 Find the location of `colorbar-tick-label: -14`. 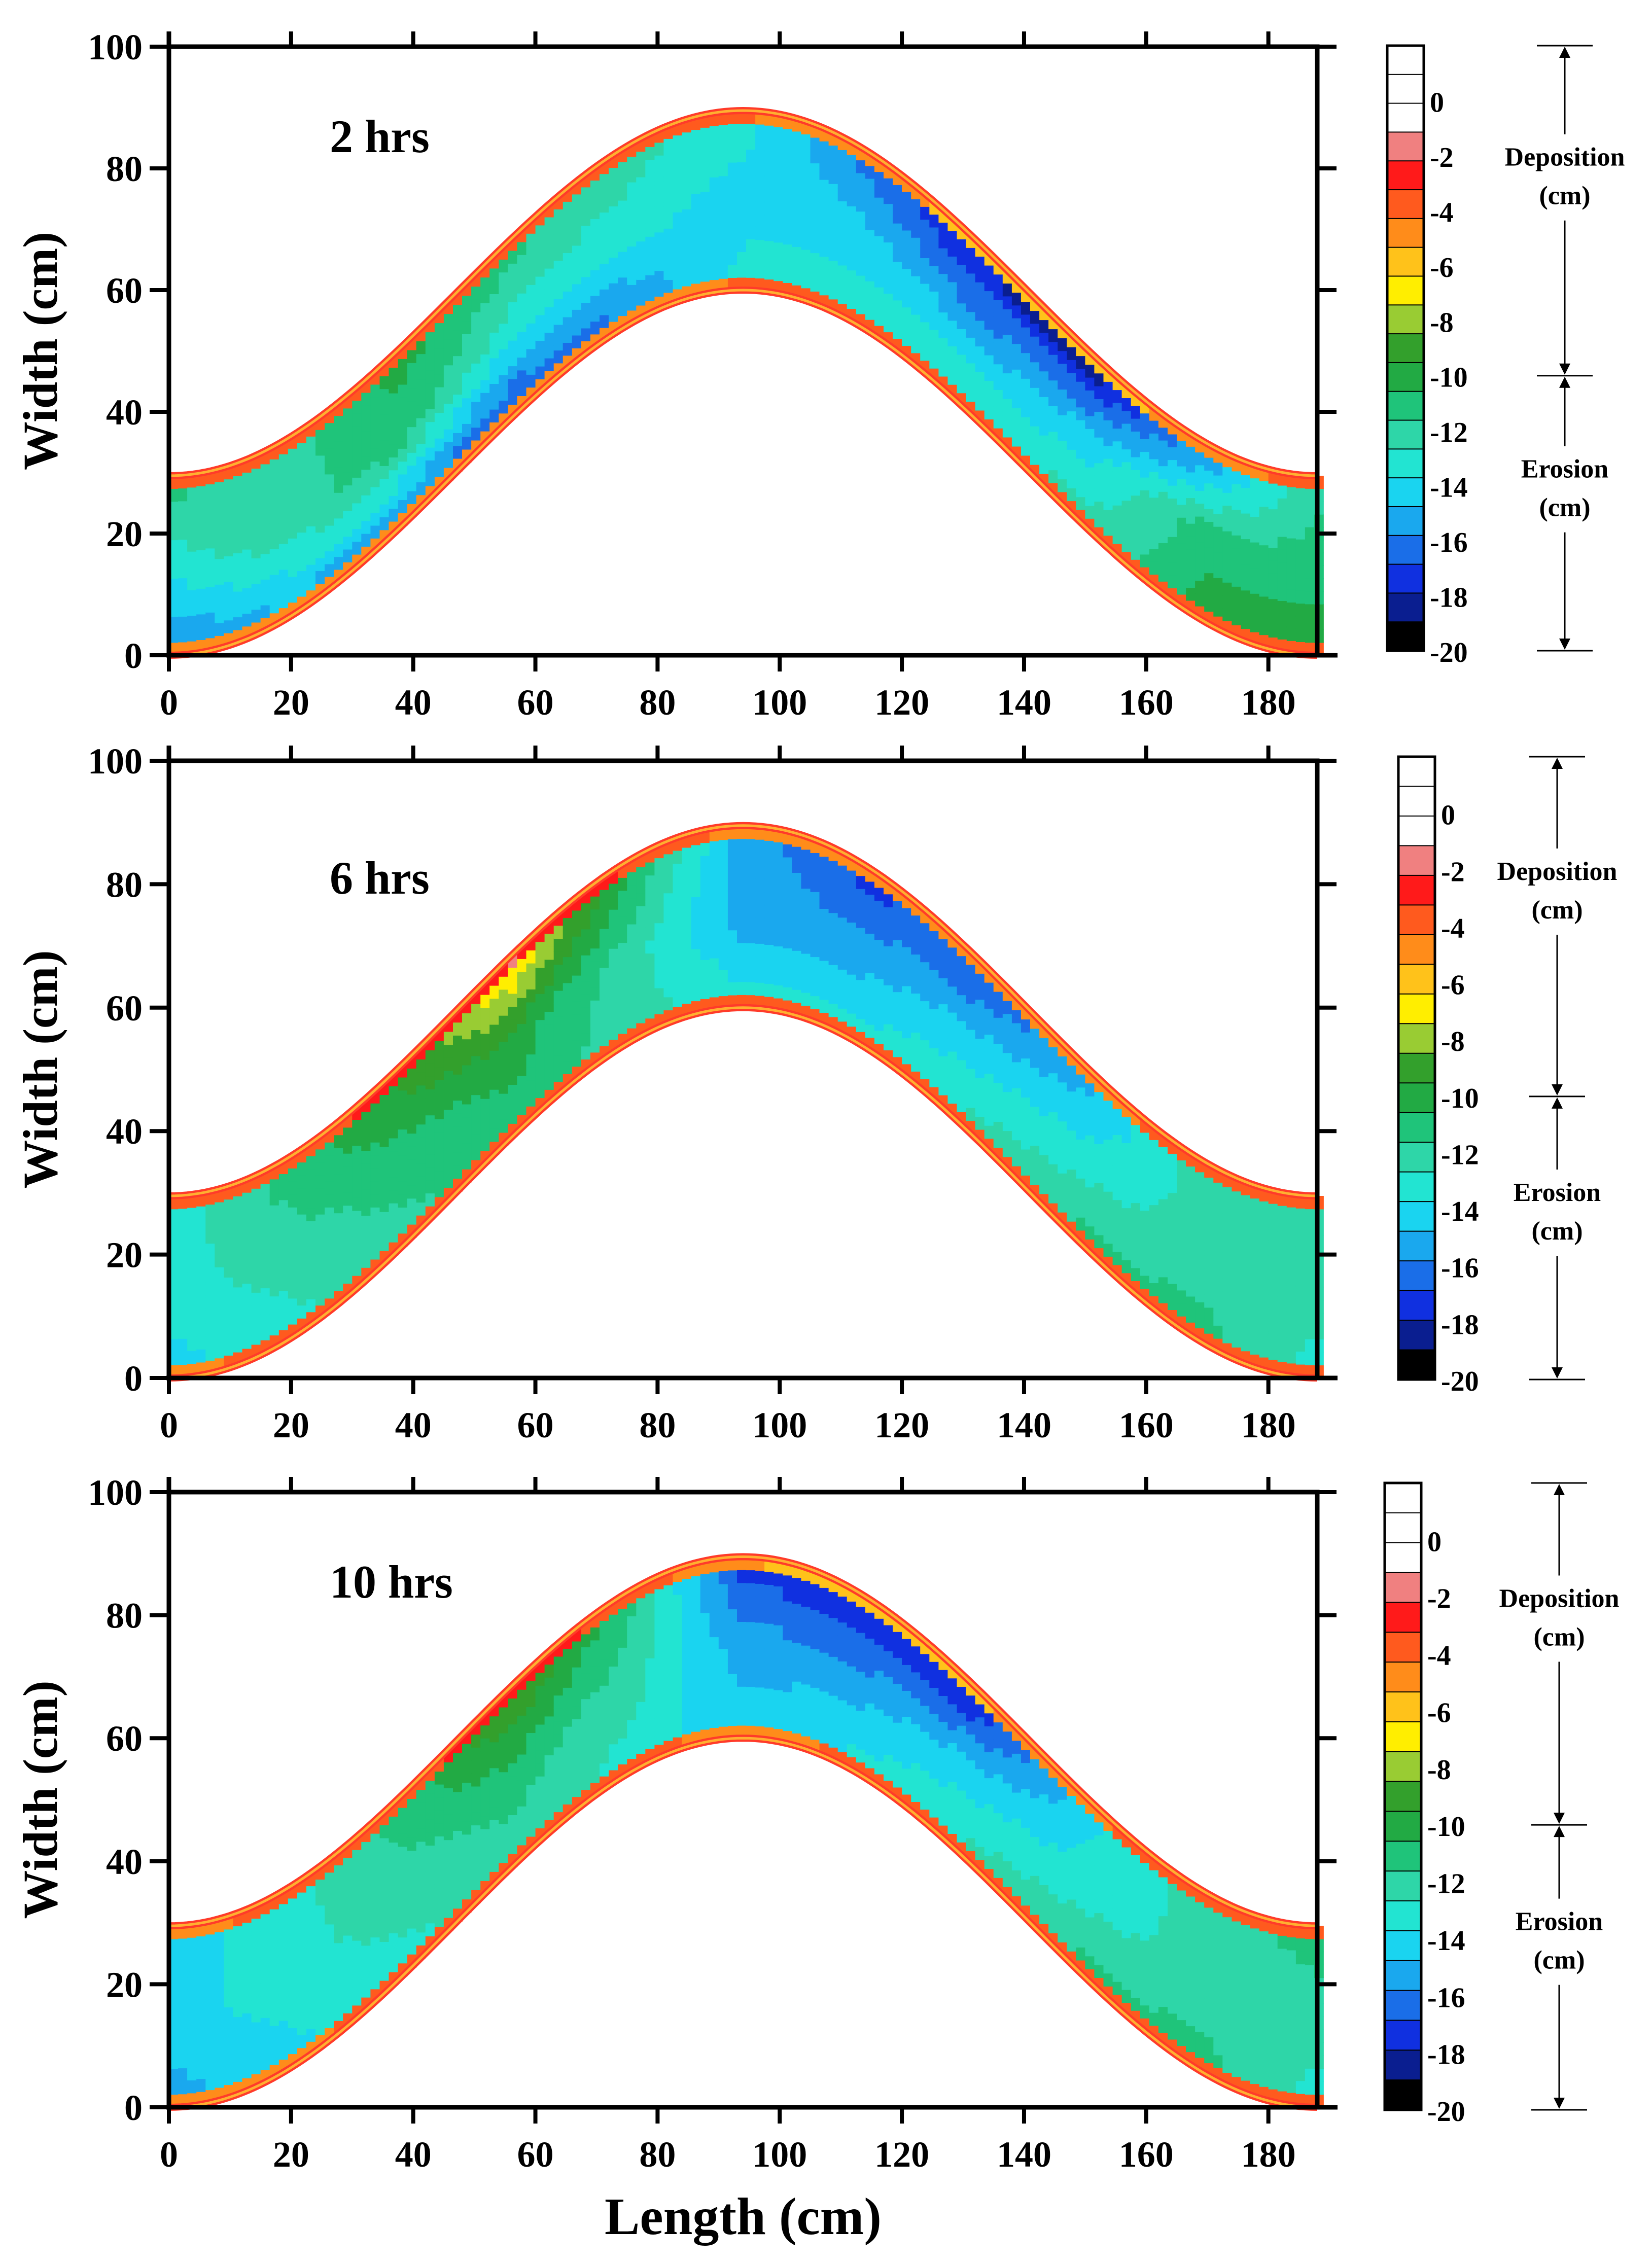

colorbar-tick-label: -14 is located at coordinates (1449, 488).